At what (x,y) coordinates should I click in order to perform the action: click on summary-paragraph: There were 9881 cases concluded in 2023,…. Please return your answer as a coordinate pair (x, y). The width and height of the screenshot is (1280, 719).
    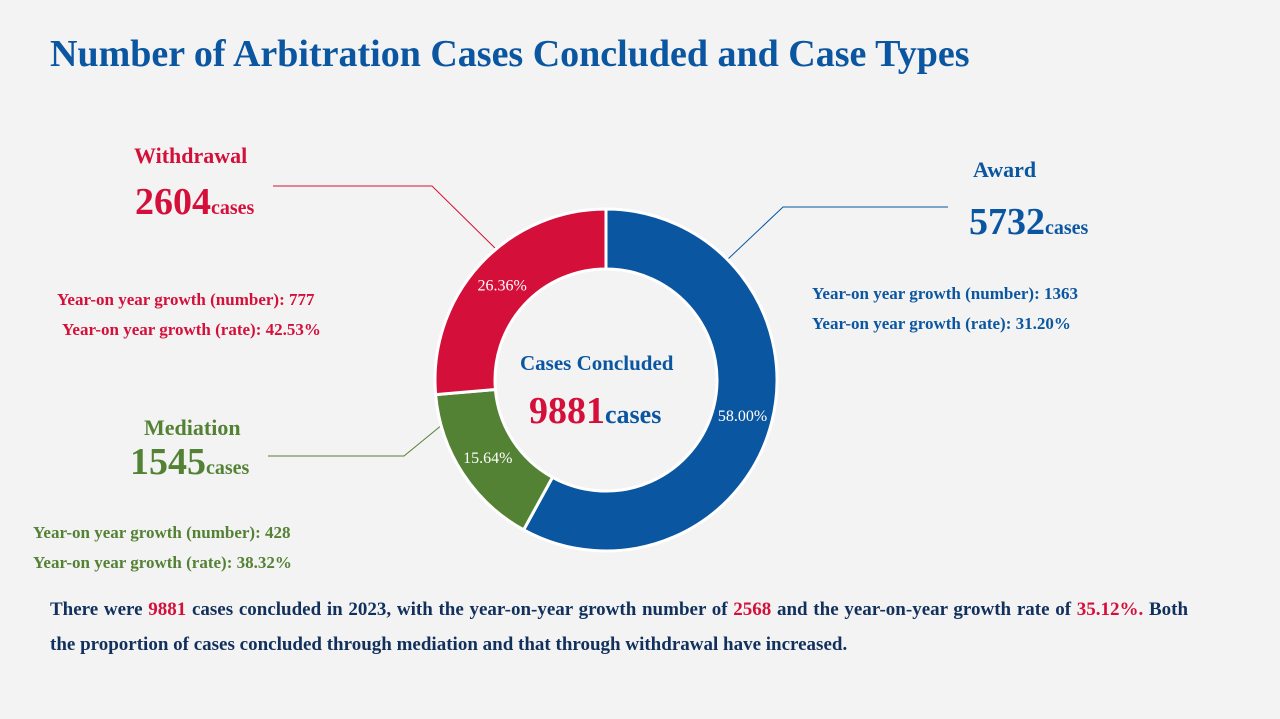
    Looking at the image, I should click on (619, 627).